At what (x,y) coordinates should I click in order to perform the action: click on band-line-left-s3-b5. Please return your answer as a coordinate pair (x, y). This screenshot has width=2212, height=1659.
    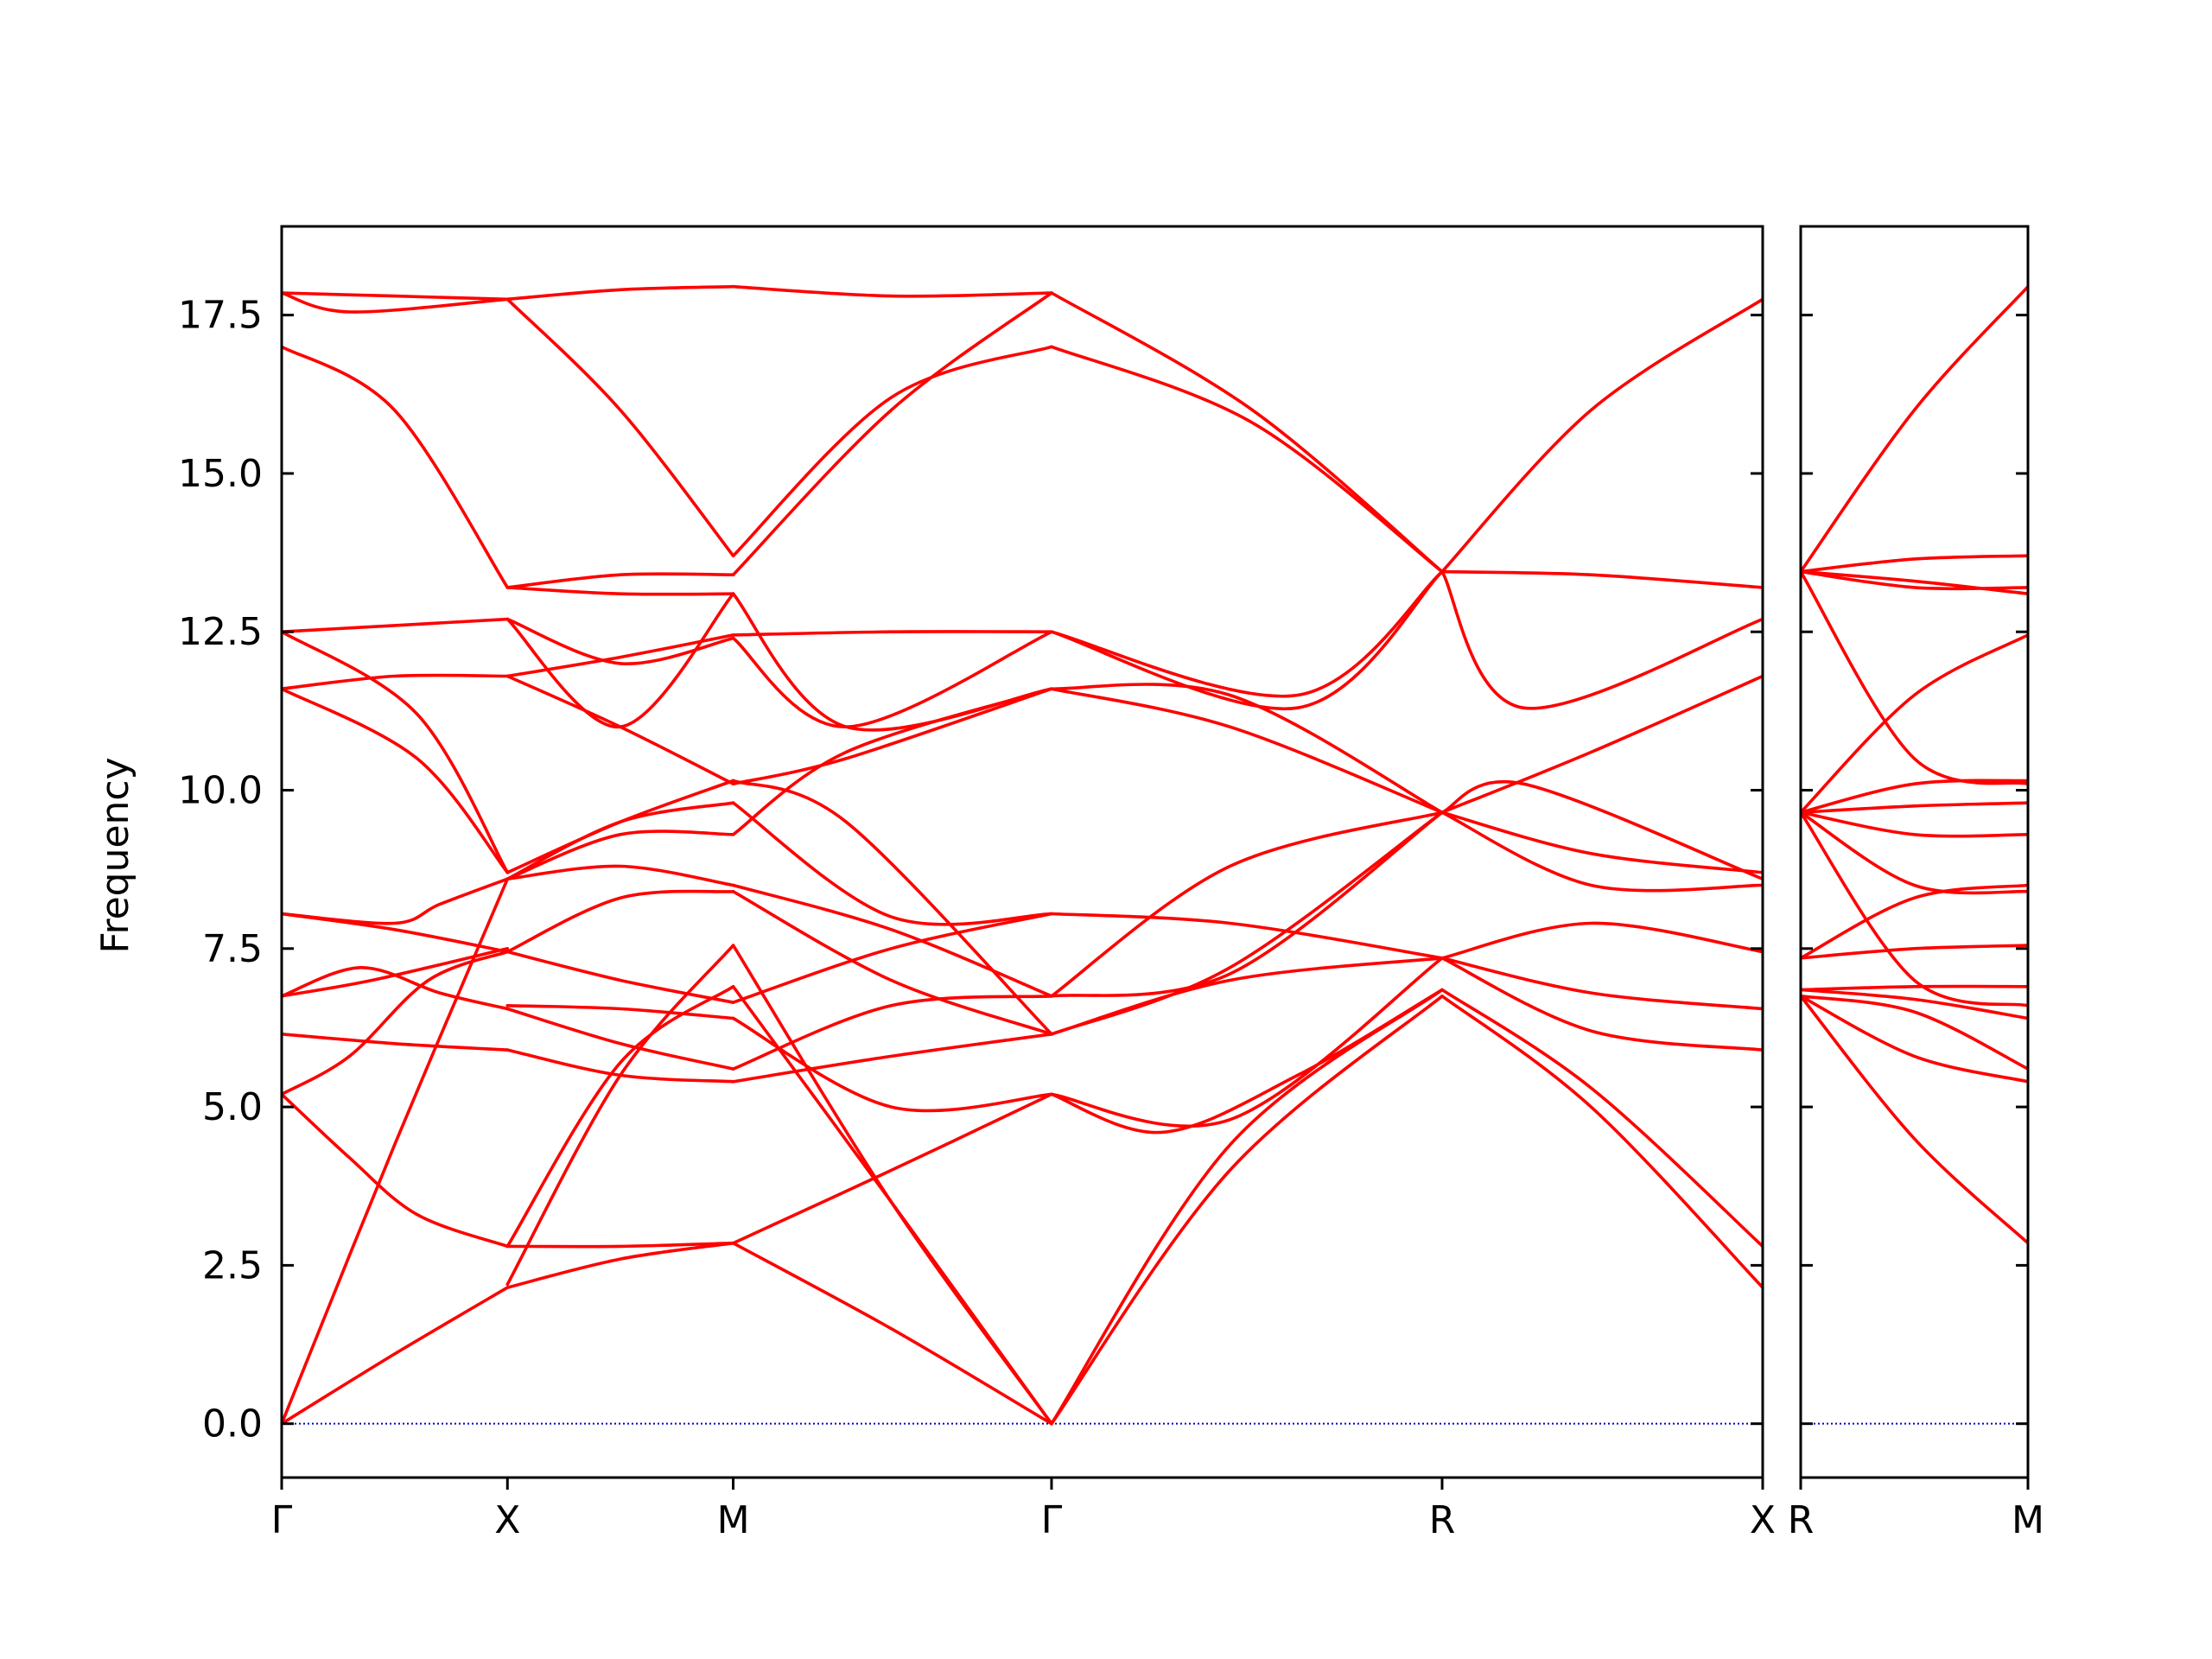
    Looking at the image, I should click on (1247, 923).